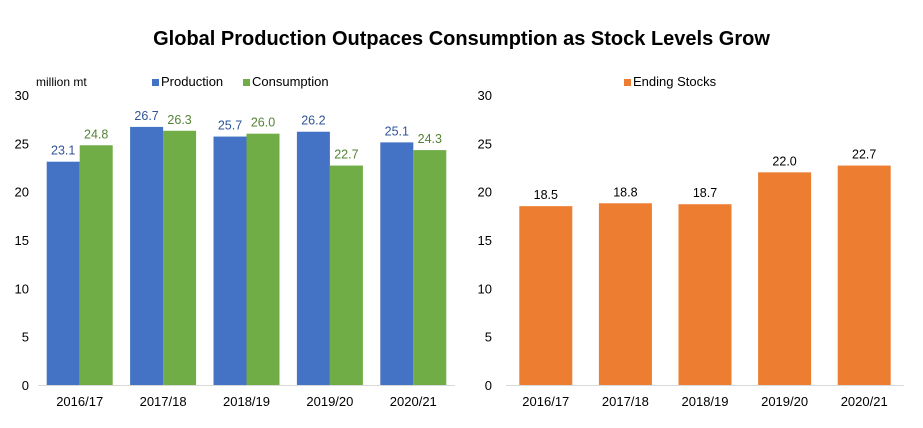 Image resolution: width=923 pixels, height=428 pixels. Describe the element at coordinates (79, 401) in the screenshot. I see `chart1-x-tick-label: 2016/17` at that location.